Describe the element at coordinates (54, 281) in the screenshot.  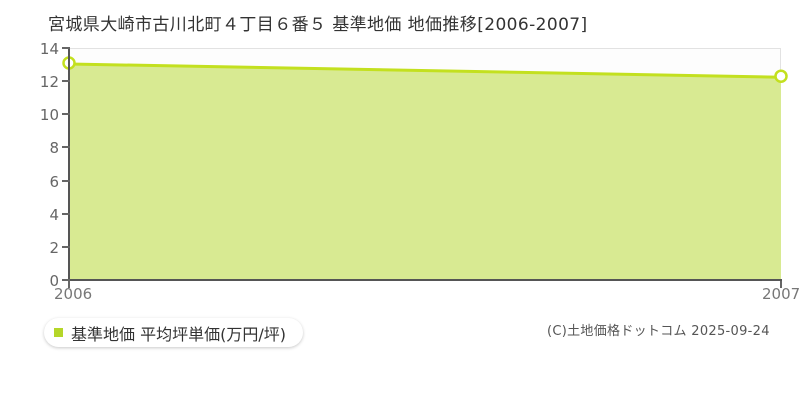
I see `y-axis-label-0: 0` at that location.